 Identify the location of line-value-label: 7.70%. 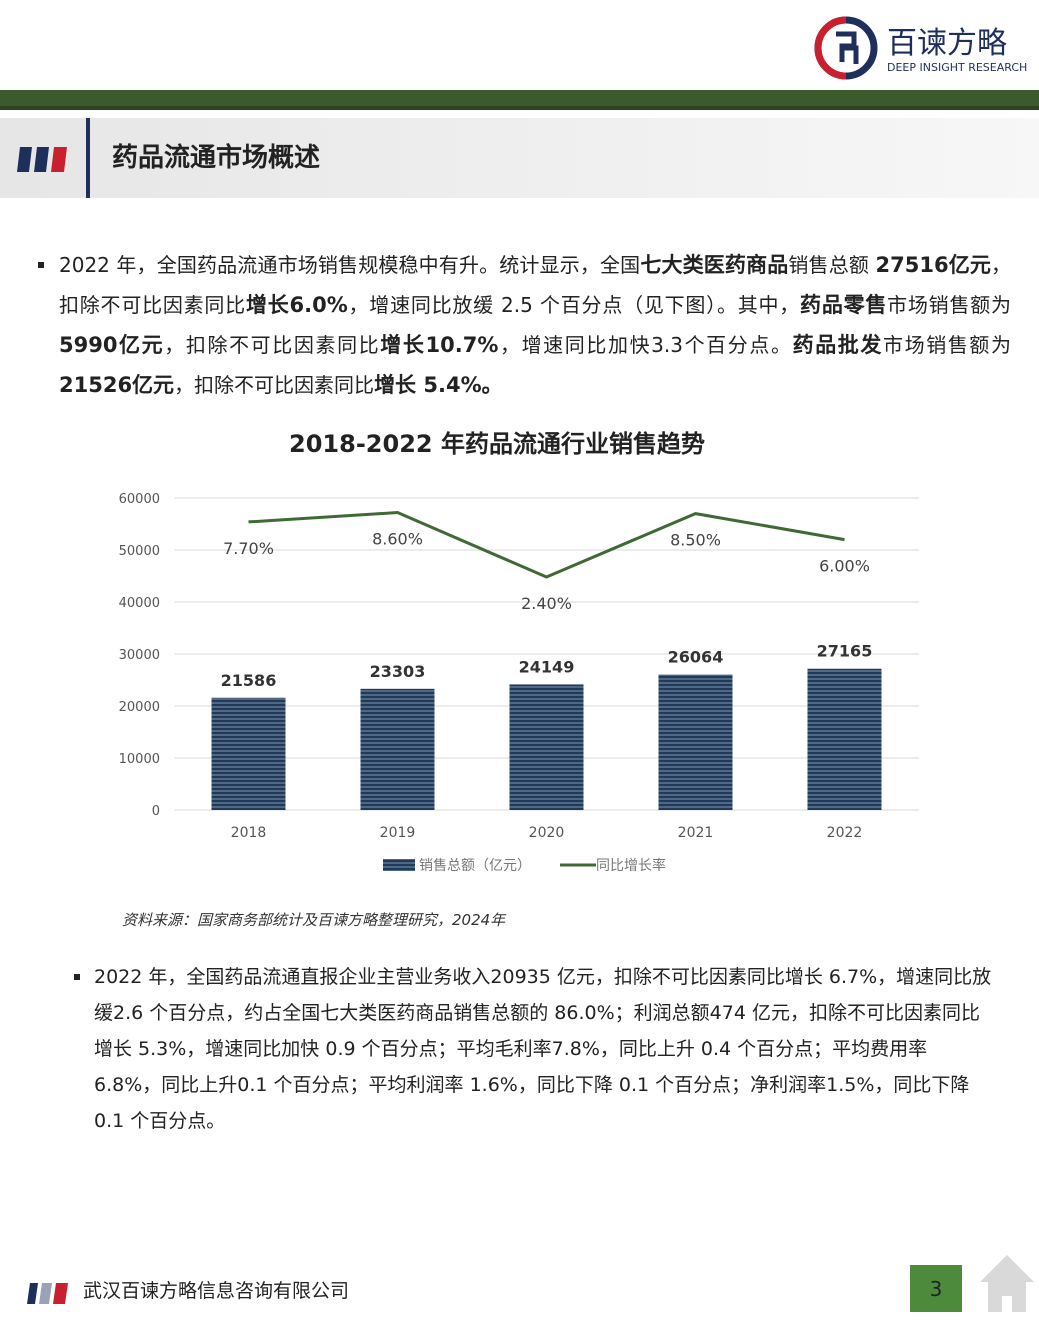
(248, 548).